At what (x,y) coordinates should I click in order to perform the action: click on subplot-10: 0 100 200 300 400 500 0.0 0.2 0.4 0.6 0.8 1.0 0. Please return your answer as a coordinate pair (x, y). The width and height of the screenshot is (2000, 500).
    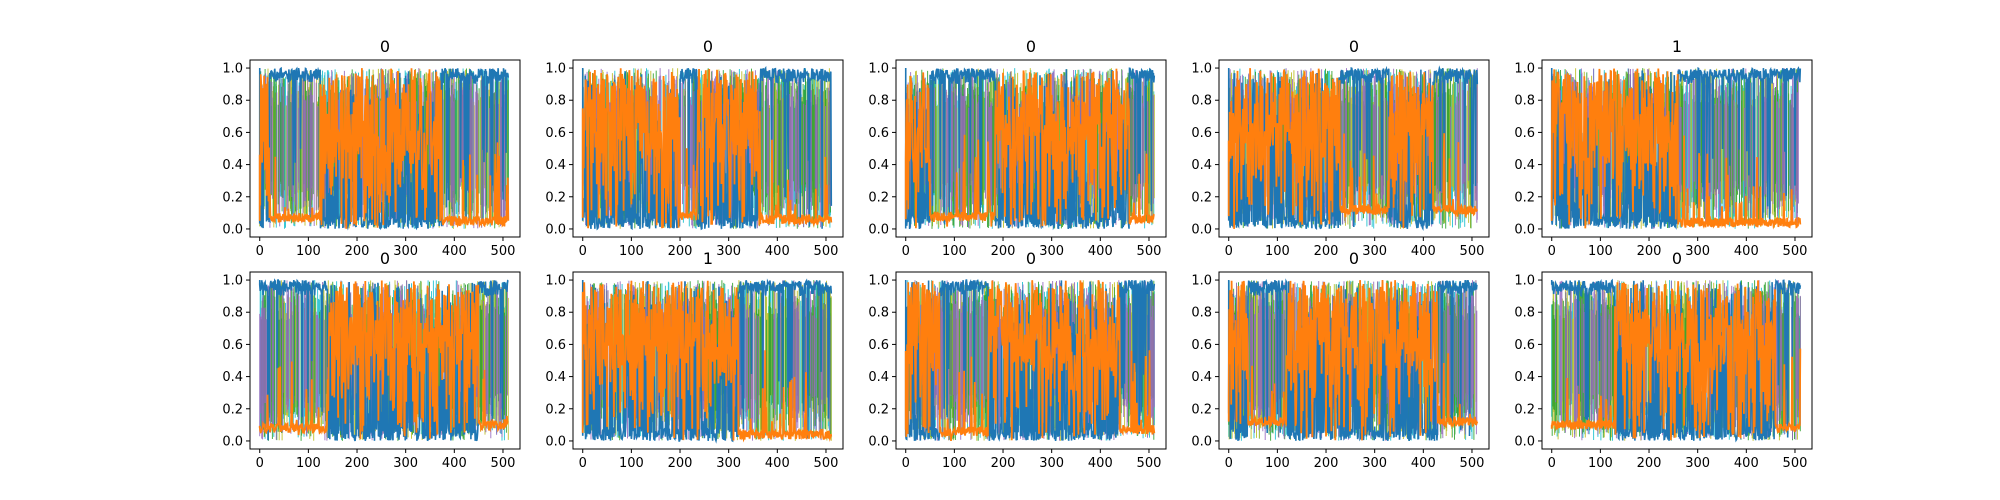
    Looking at the image, I should click on (1663, 360).